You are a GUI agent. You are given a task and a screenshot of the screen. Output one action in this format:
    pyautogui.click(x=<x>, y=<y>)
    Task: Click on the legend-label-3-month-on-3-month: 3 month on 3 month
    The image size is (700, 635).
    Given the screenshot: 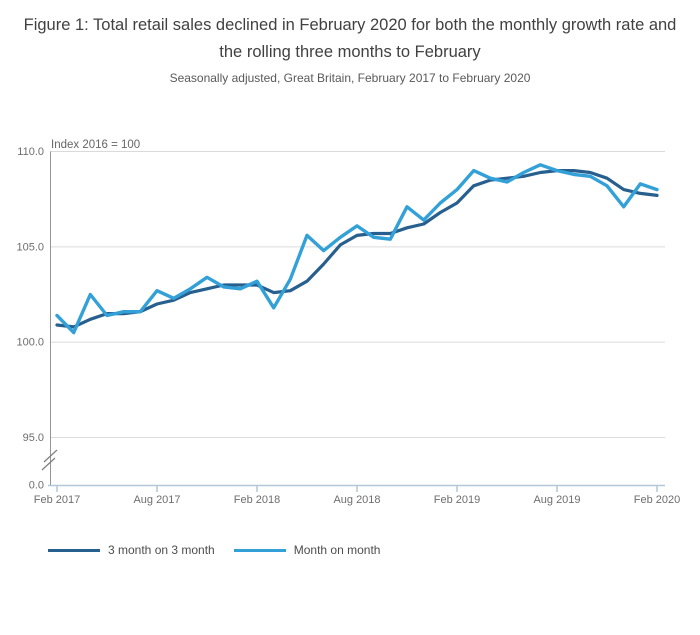 What is the action you would take?
    pyautogui.click(x=161, y=550)
    